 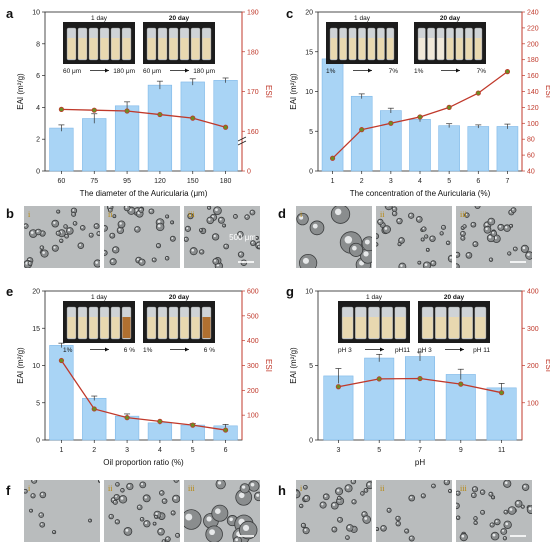 What do you see at coordinates (533, 76) in the screenshot?
I see `y2-tick-label: 160` at bounding box center [533, 76].